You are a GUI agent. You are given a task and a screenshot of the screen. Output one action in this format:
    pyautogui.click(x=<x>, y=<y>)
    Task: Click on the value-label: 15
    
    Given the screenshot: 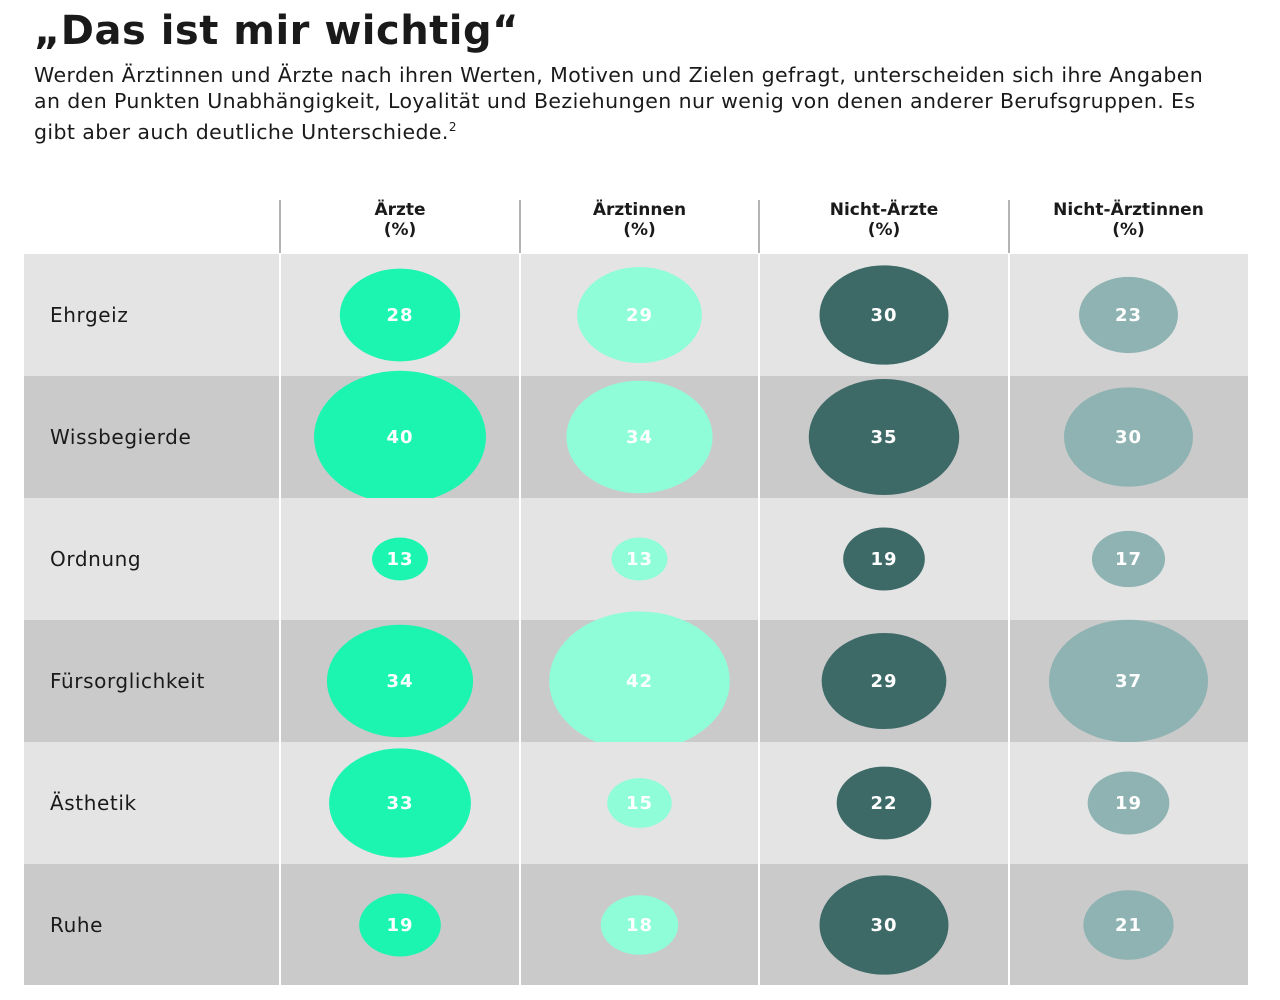 What is the action you would take?
    pyautogui.click(x=639, y=803)
    